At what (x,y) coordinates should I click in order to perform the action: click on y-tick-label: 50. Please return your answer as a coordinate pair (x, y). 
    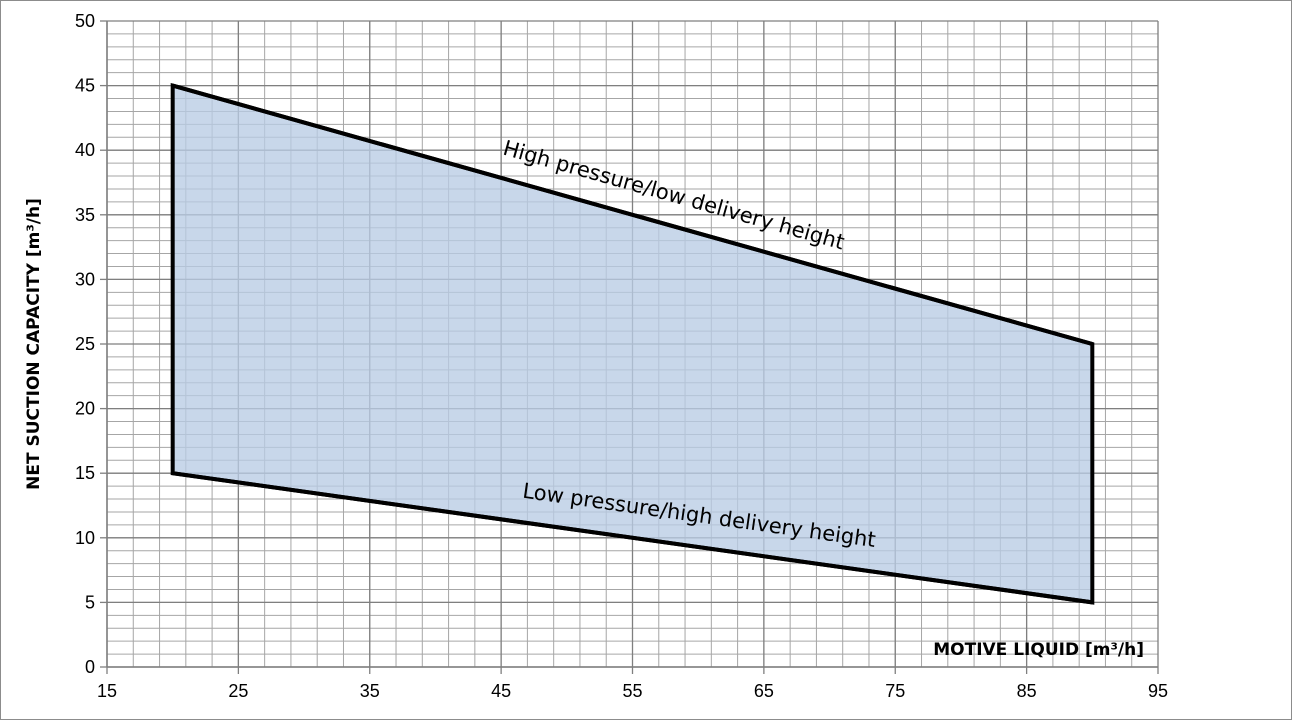
    Looking at the image, I should click on (85, 21).